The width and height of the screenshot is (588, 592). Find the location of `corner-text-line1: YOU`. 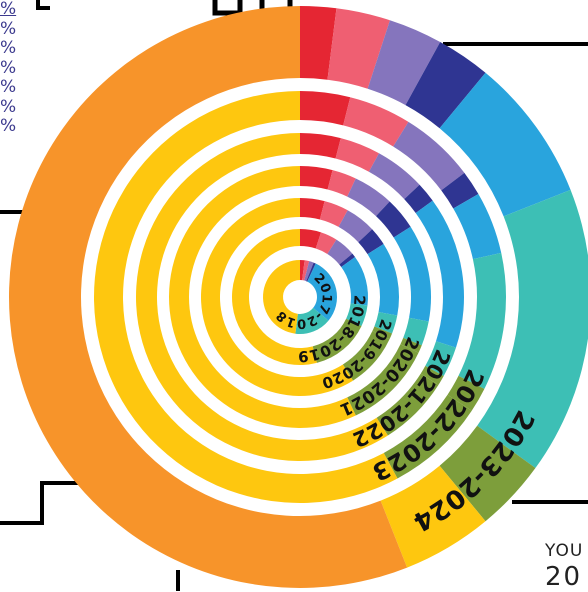

corner-text-line1: YOU is located at coordinates (564, 551).